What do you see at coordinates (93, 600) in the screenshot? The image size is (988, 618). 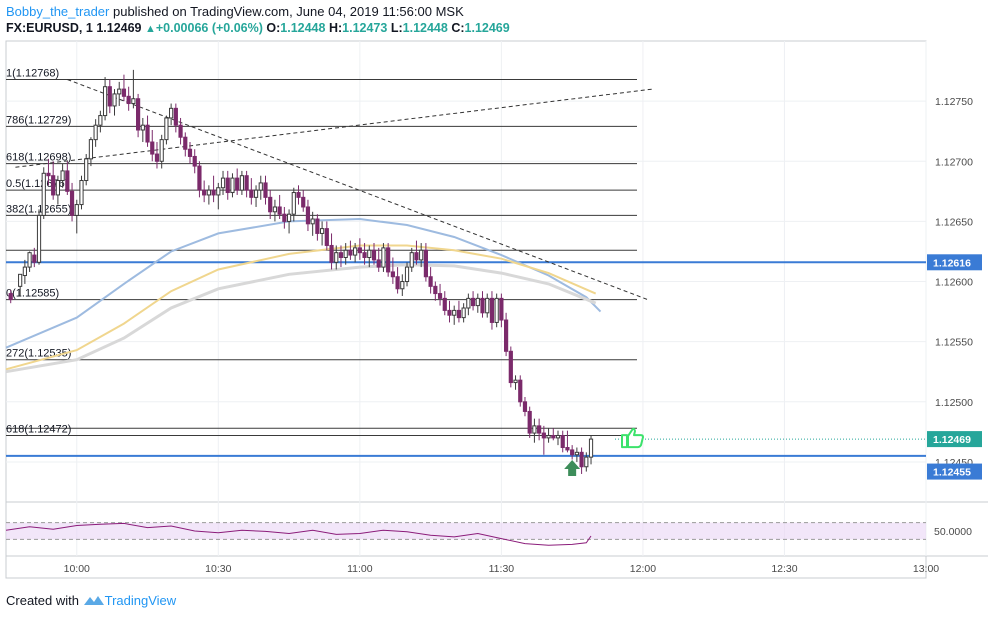 I see `tradingview-logo-icon` at bounding box center [93, 600].